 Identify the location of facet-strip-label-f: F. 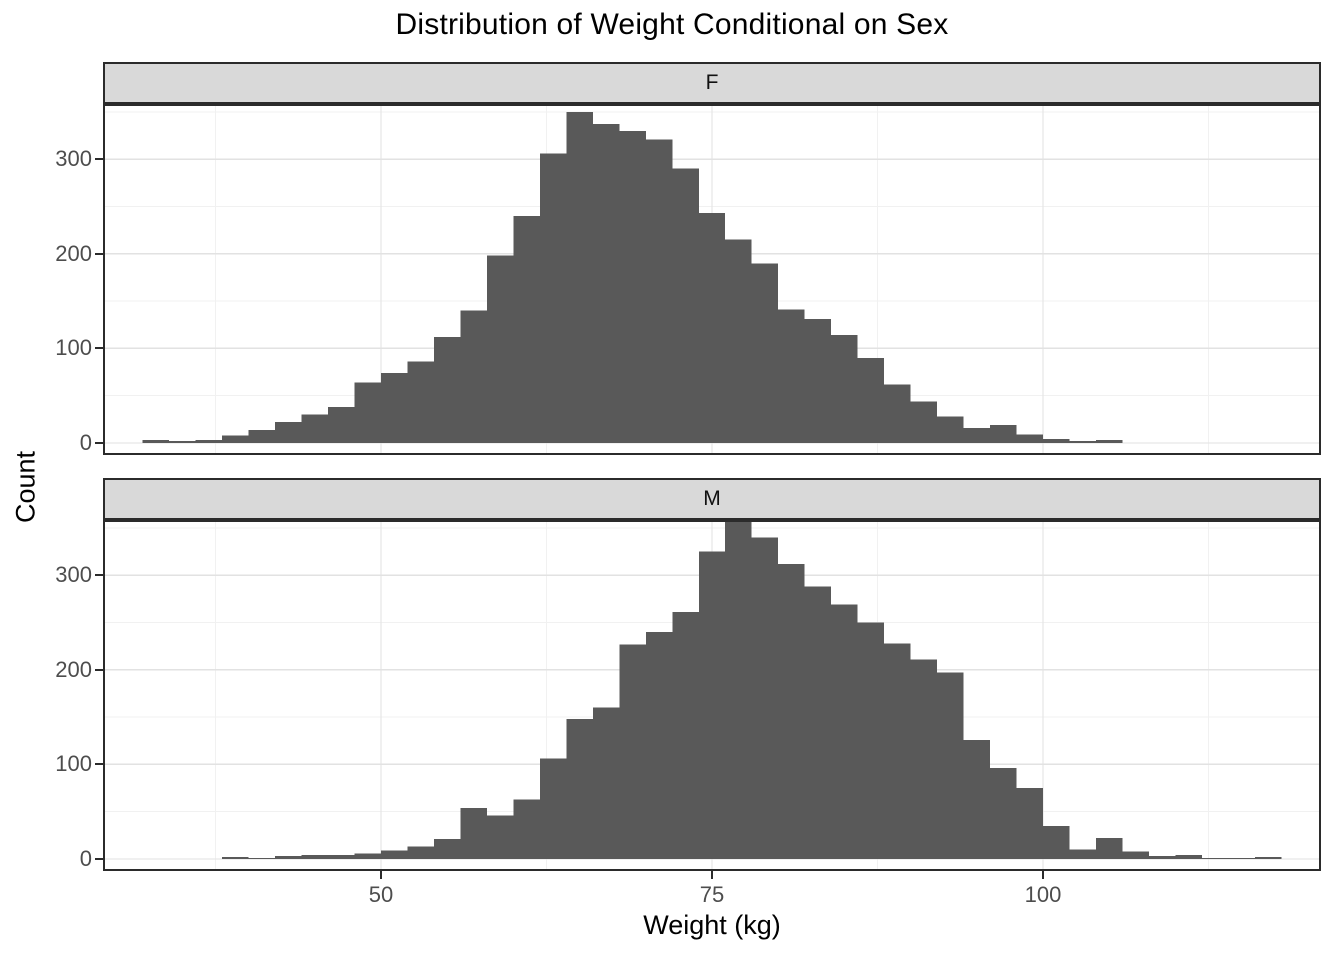
(712, 82).